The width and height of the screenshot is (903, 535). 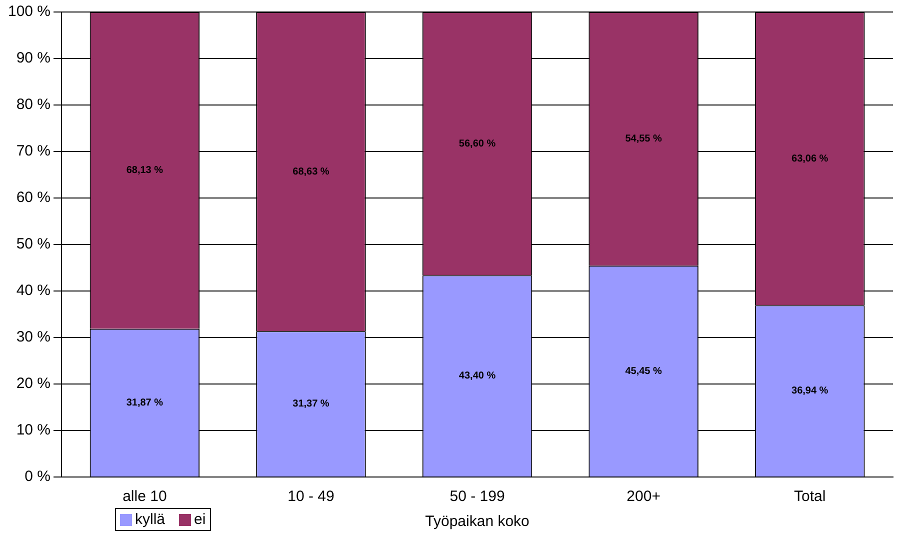 What do you see at coordinates (311, 497) in the screenshot?
I see `x-tick-label: 10 - 49` at bounding box center [311, 497].